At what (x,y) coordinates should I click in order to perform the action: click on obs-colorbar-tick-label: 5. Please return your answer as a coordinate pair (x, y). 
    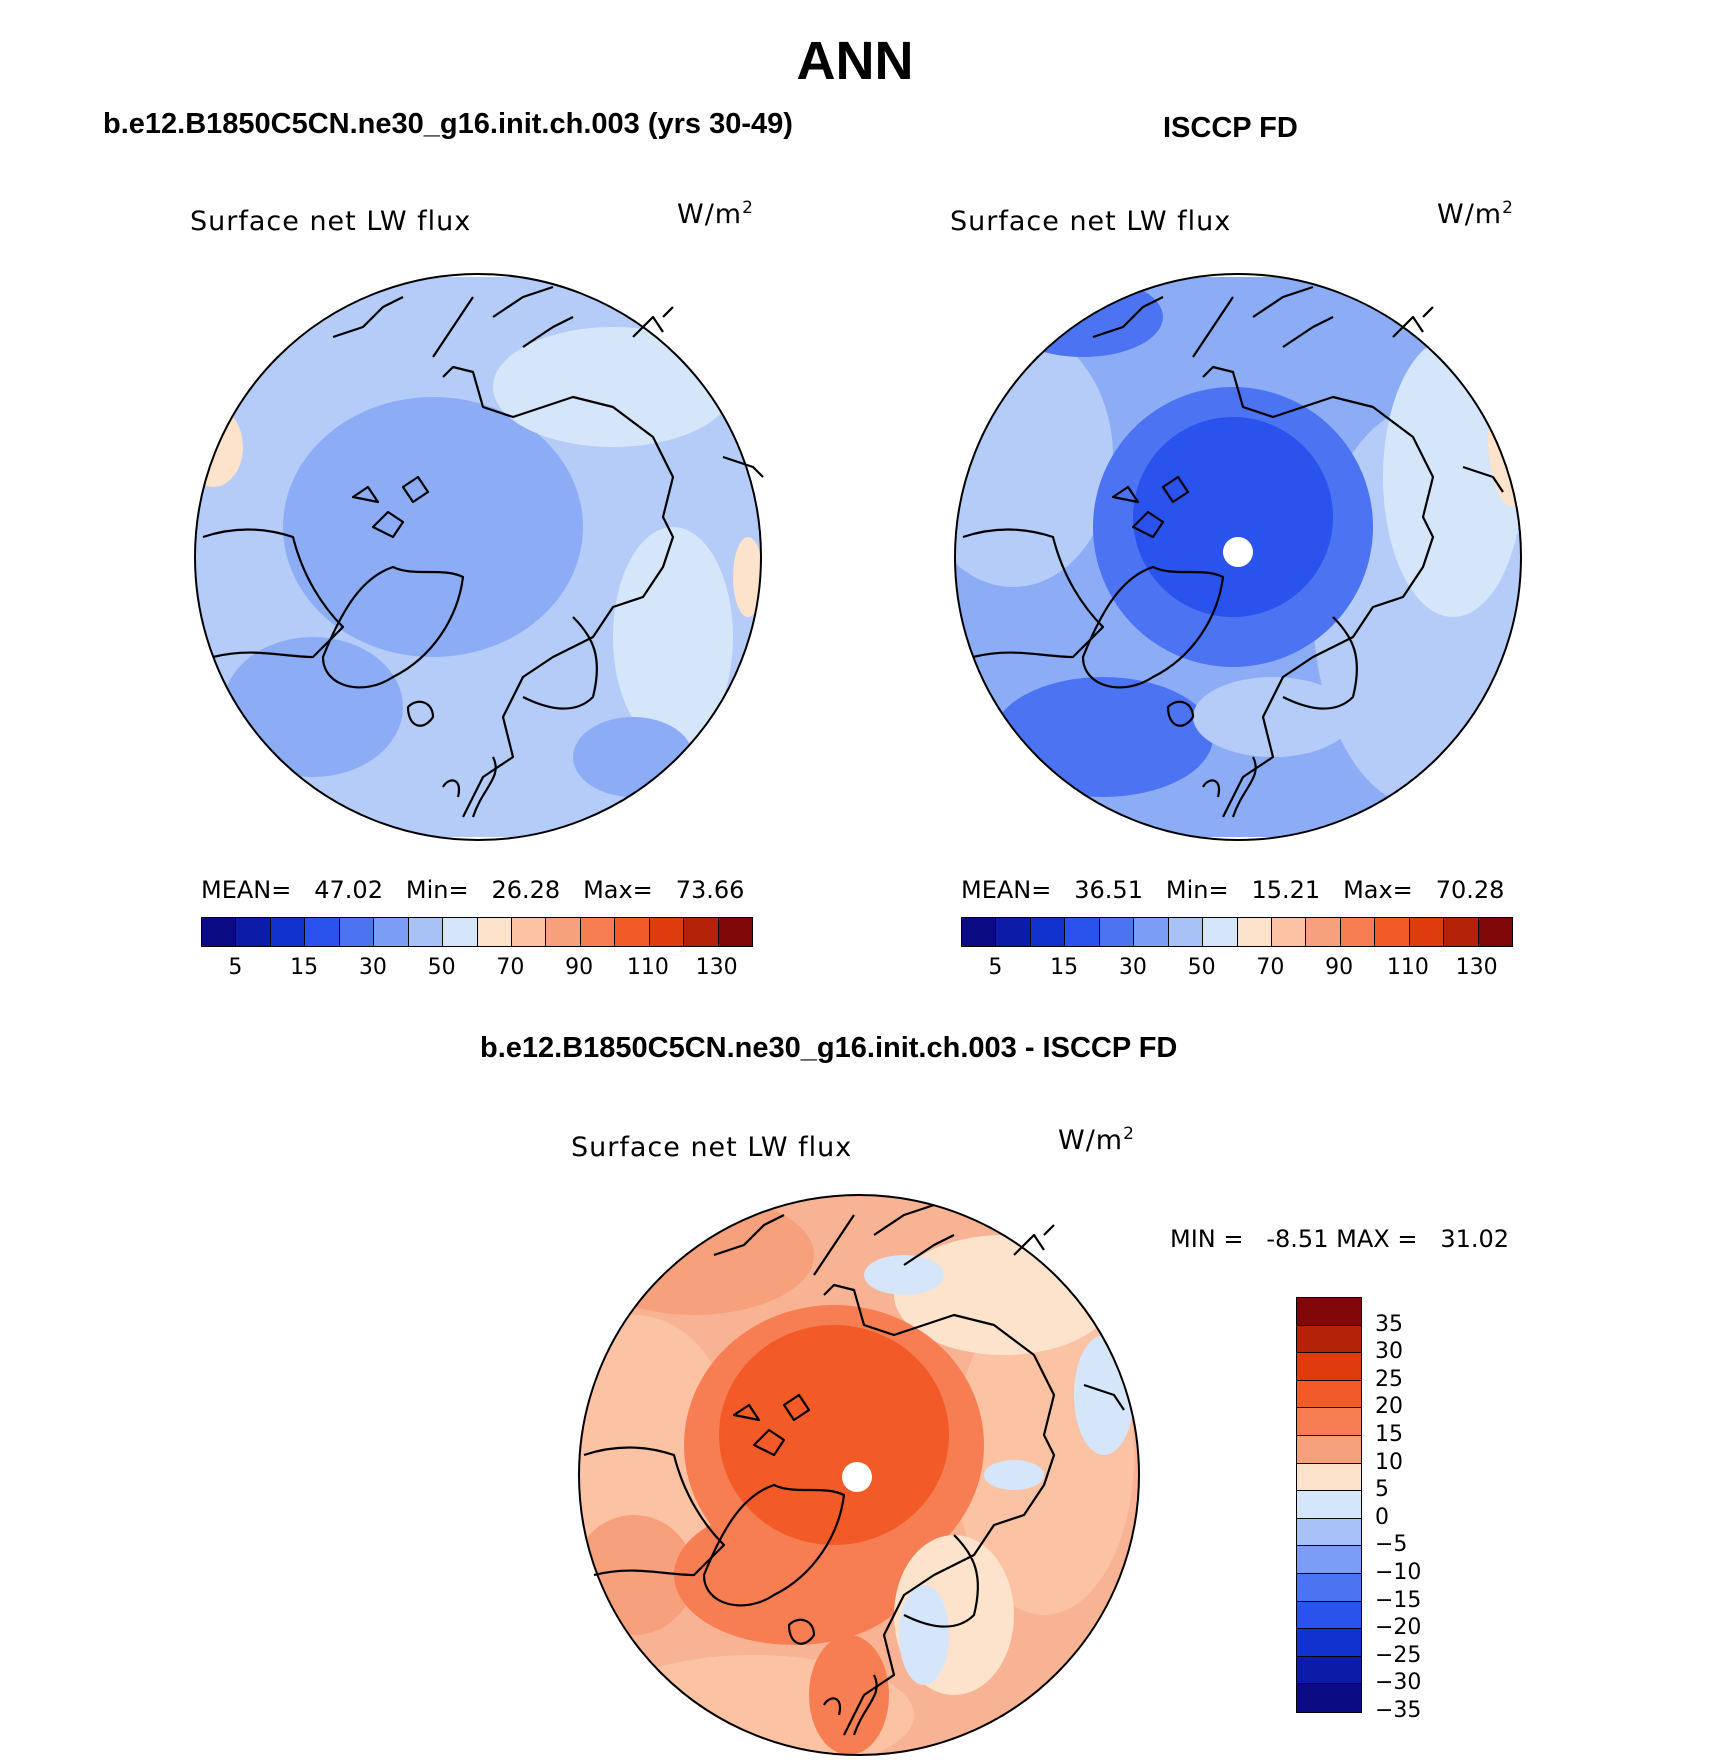
    Looking at the image, I should click on (995, 967).